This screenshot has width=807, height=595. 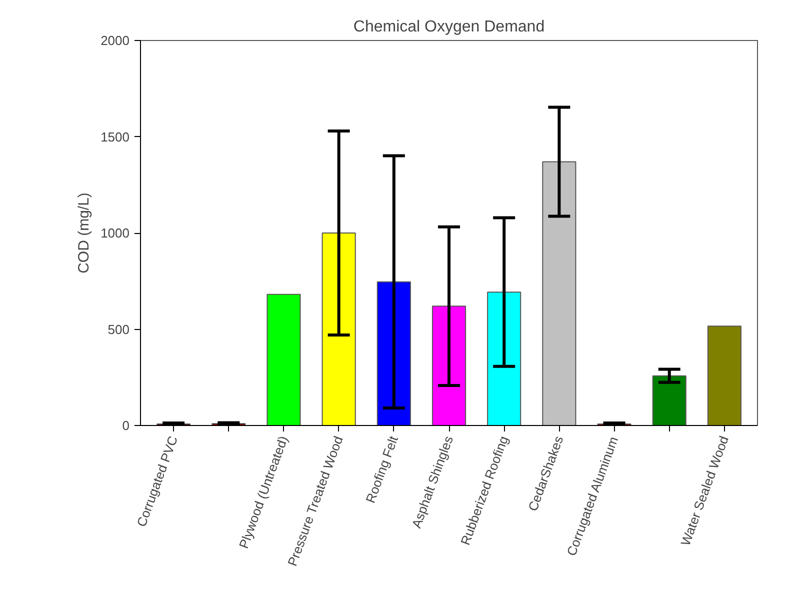 What do you see at coordinates (119, 329) in the screenshot?
I see `y-tick-label: 500` at bounding box center [119, 329].